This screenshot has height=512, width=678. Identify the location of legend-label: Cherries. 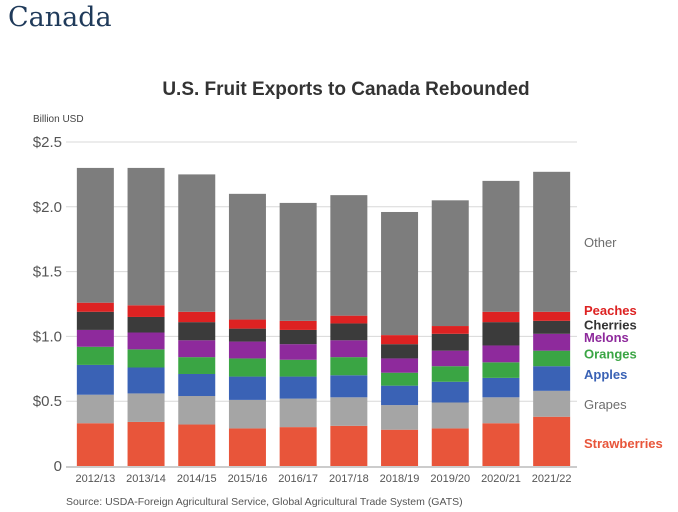
(610, 324).